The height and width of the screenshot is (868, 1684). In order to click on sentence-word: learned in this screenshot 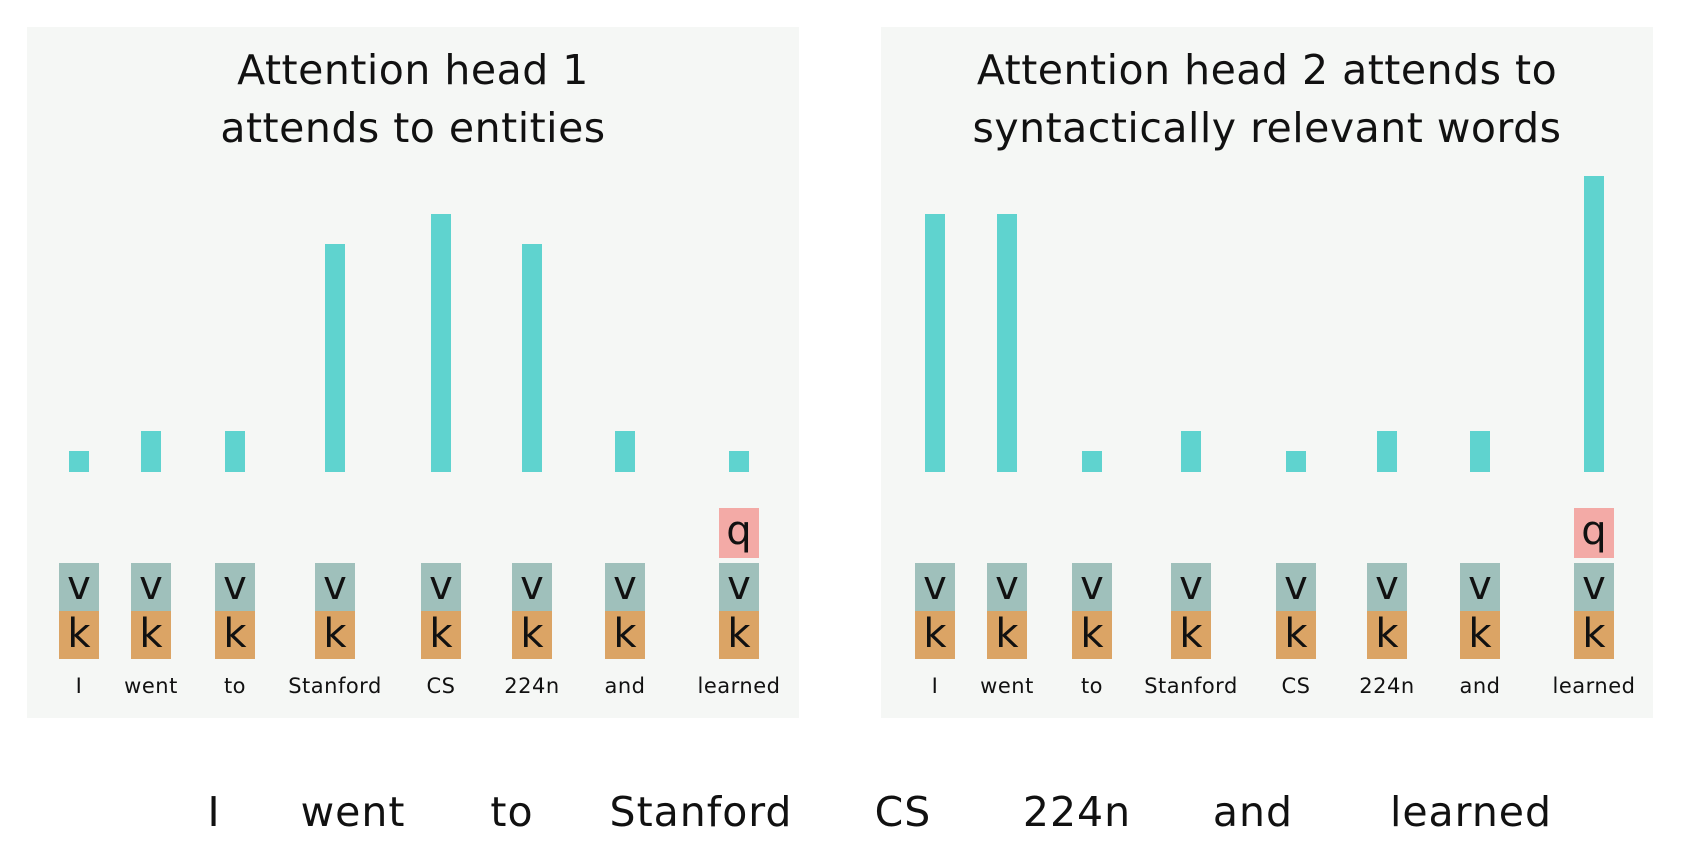, I will do `click(1471, 812)`.